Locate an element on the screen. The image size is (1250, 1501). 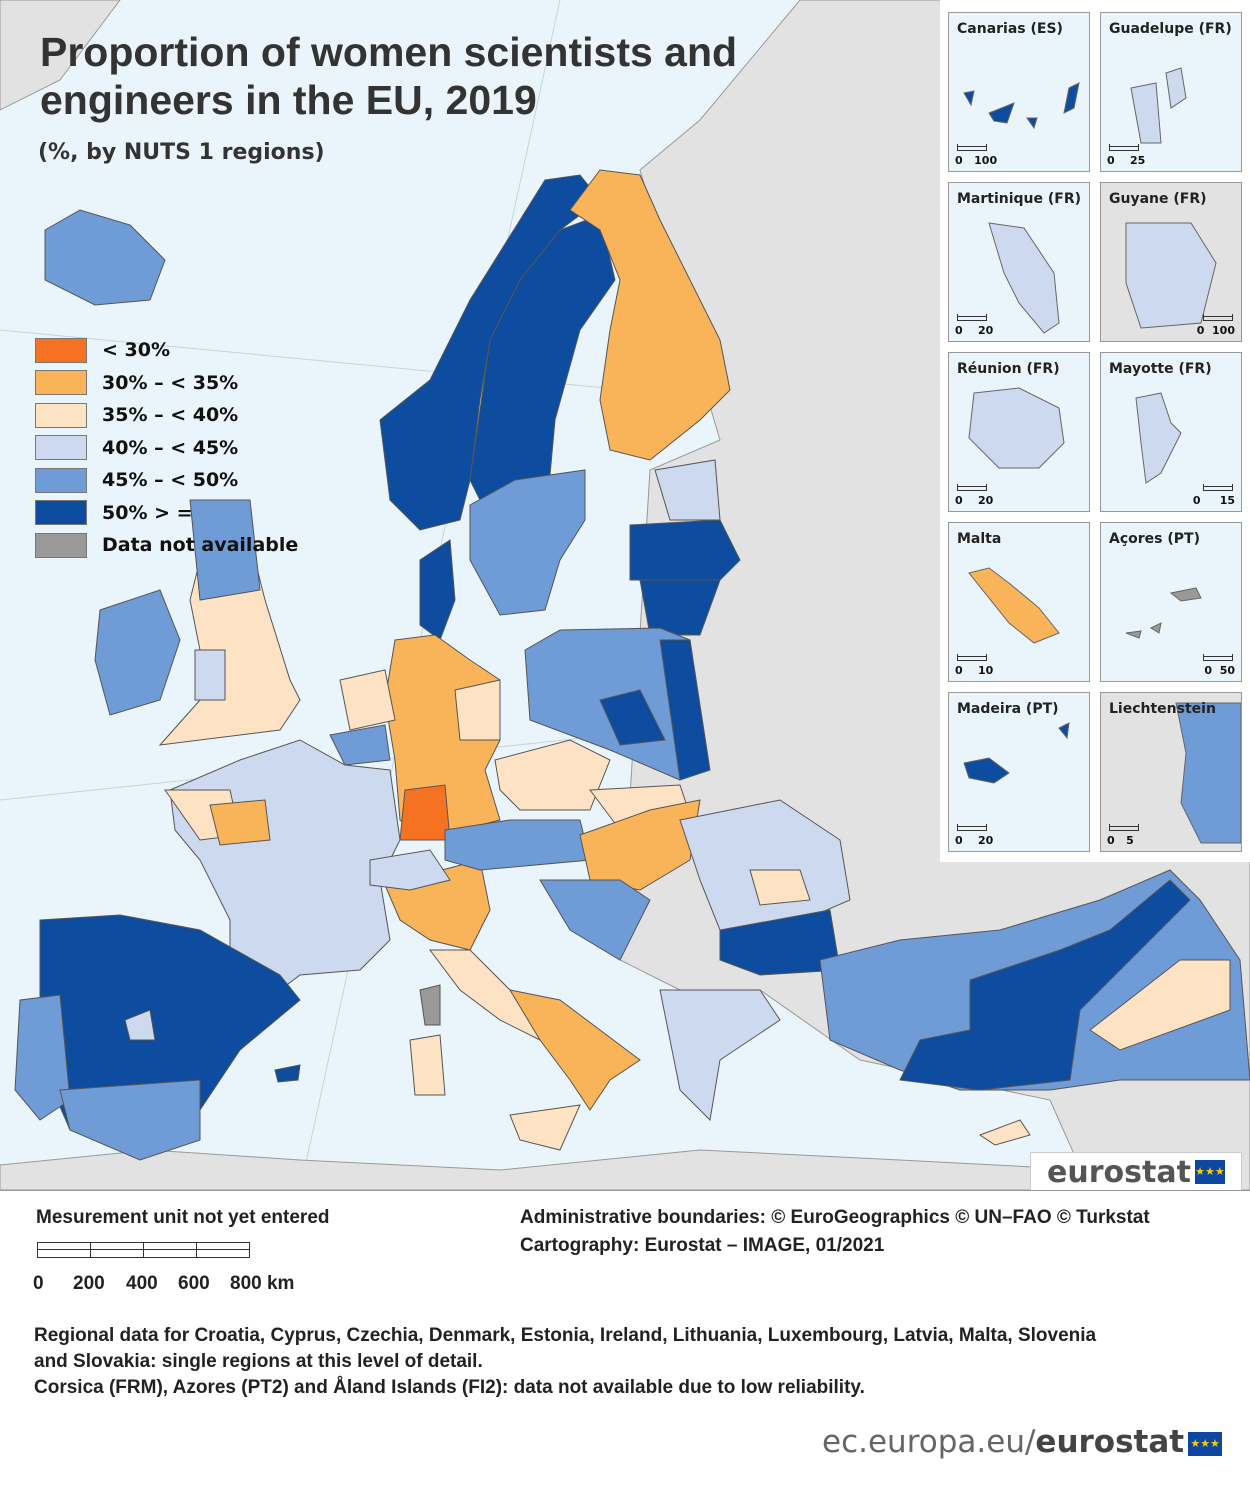
inset-map: Canarias (ES) 0 100 is located at coordinates (1019, 92).